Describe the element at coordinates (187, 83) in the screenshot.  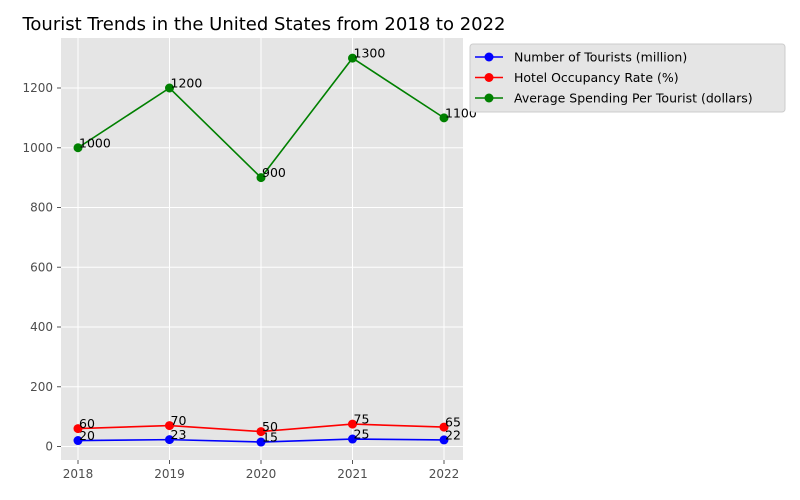
I see `data-label: 1200` at that location.